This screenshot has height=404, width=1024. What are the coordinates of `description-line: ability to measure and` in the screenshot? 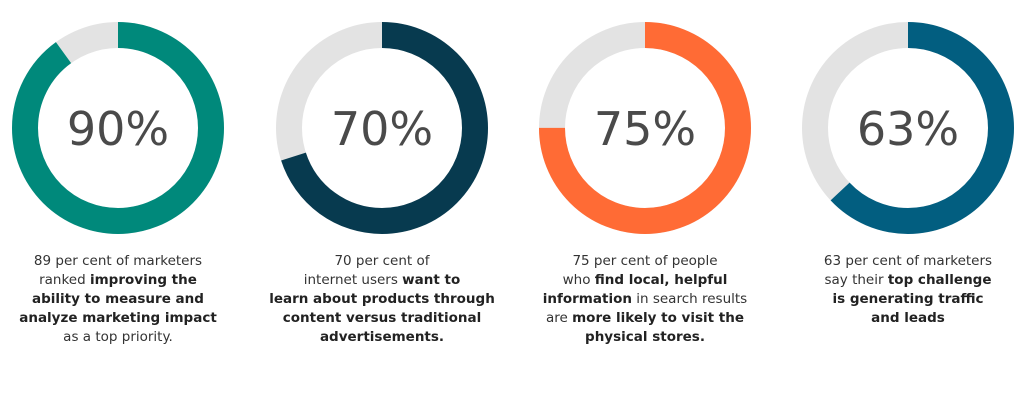 It's located at (124, 299).